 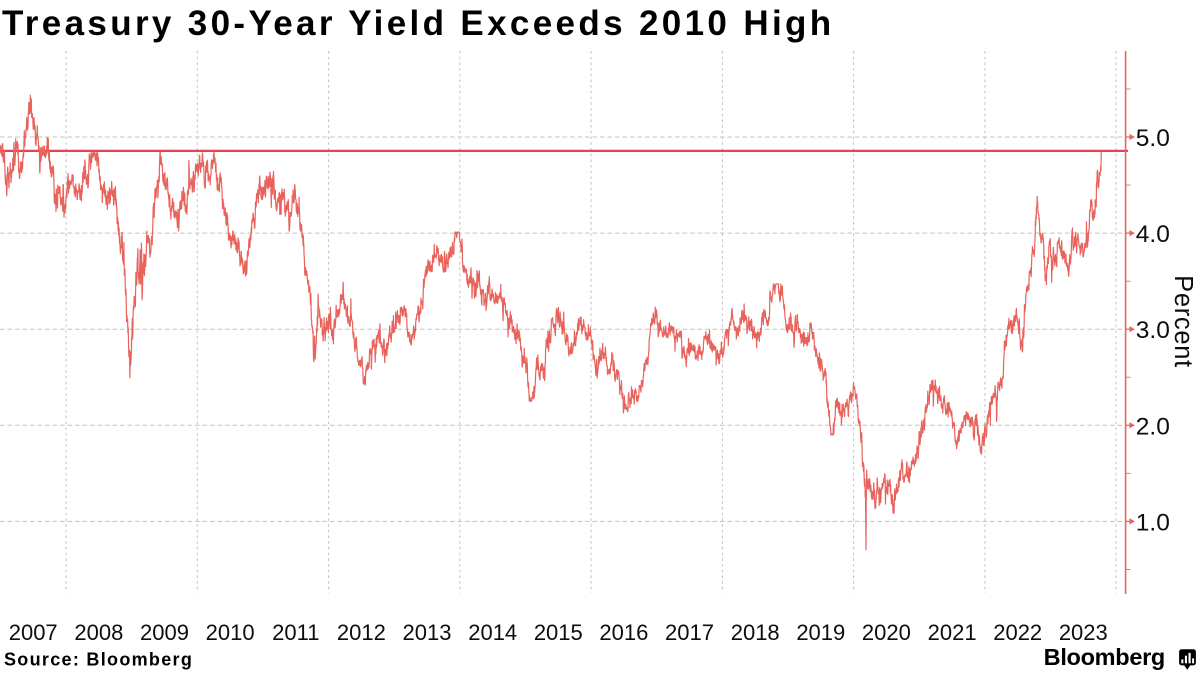 I want to click on svg-text: 2.0, so click(x=1153, y=426).